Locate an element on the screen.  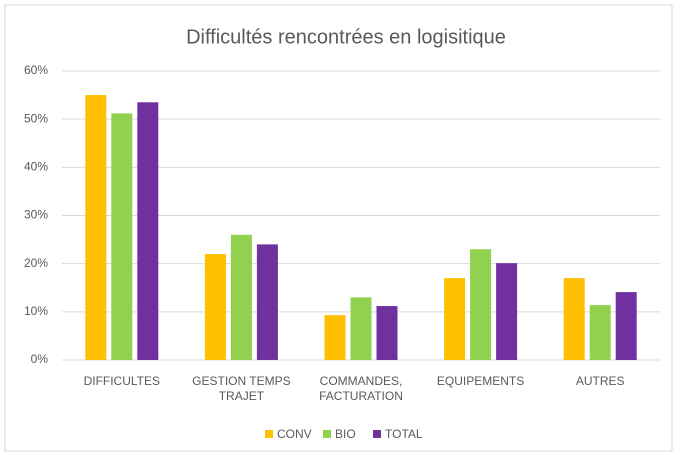
x-tick-label: EQUIPEMENTS is located at coordinates (480, 381).